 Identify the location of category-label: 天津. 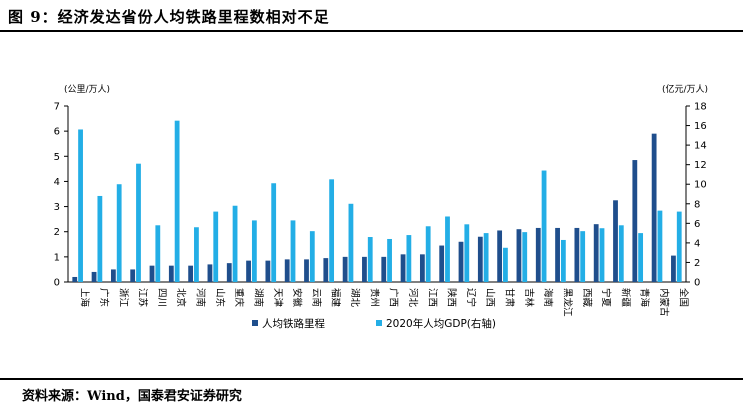
(277, 298).